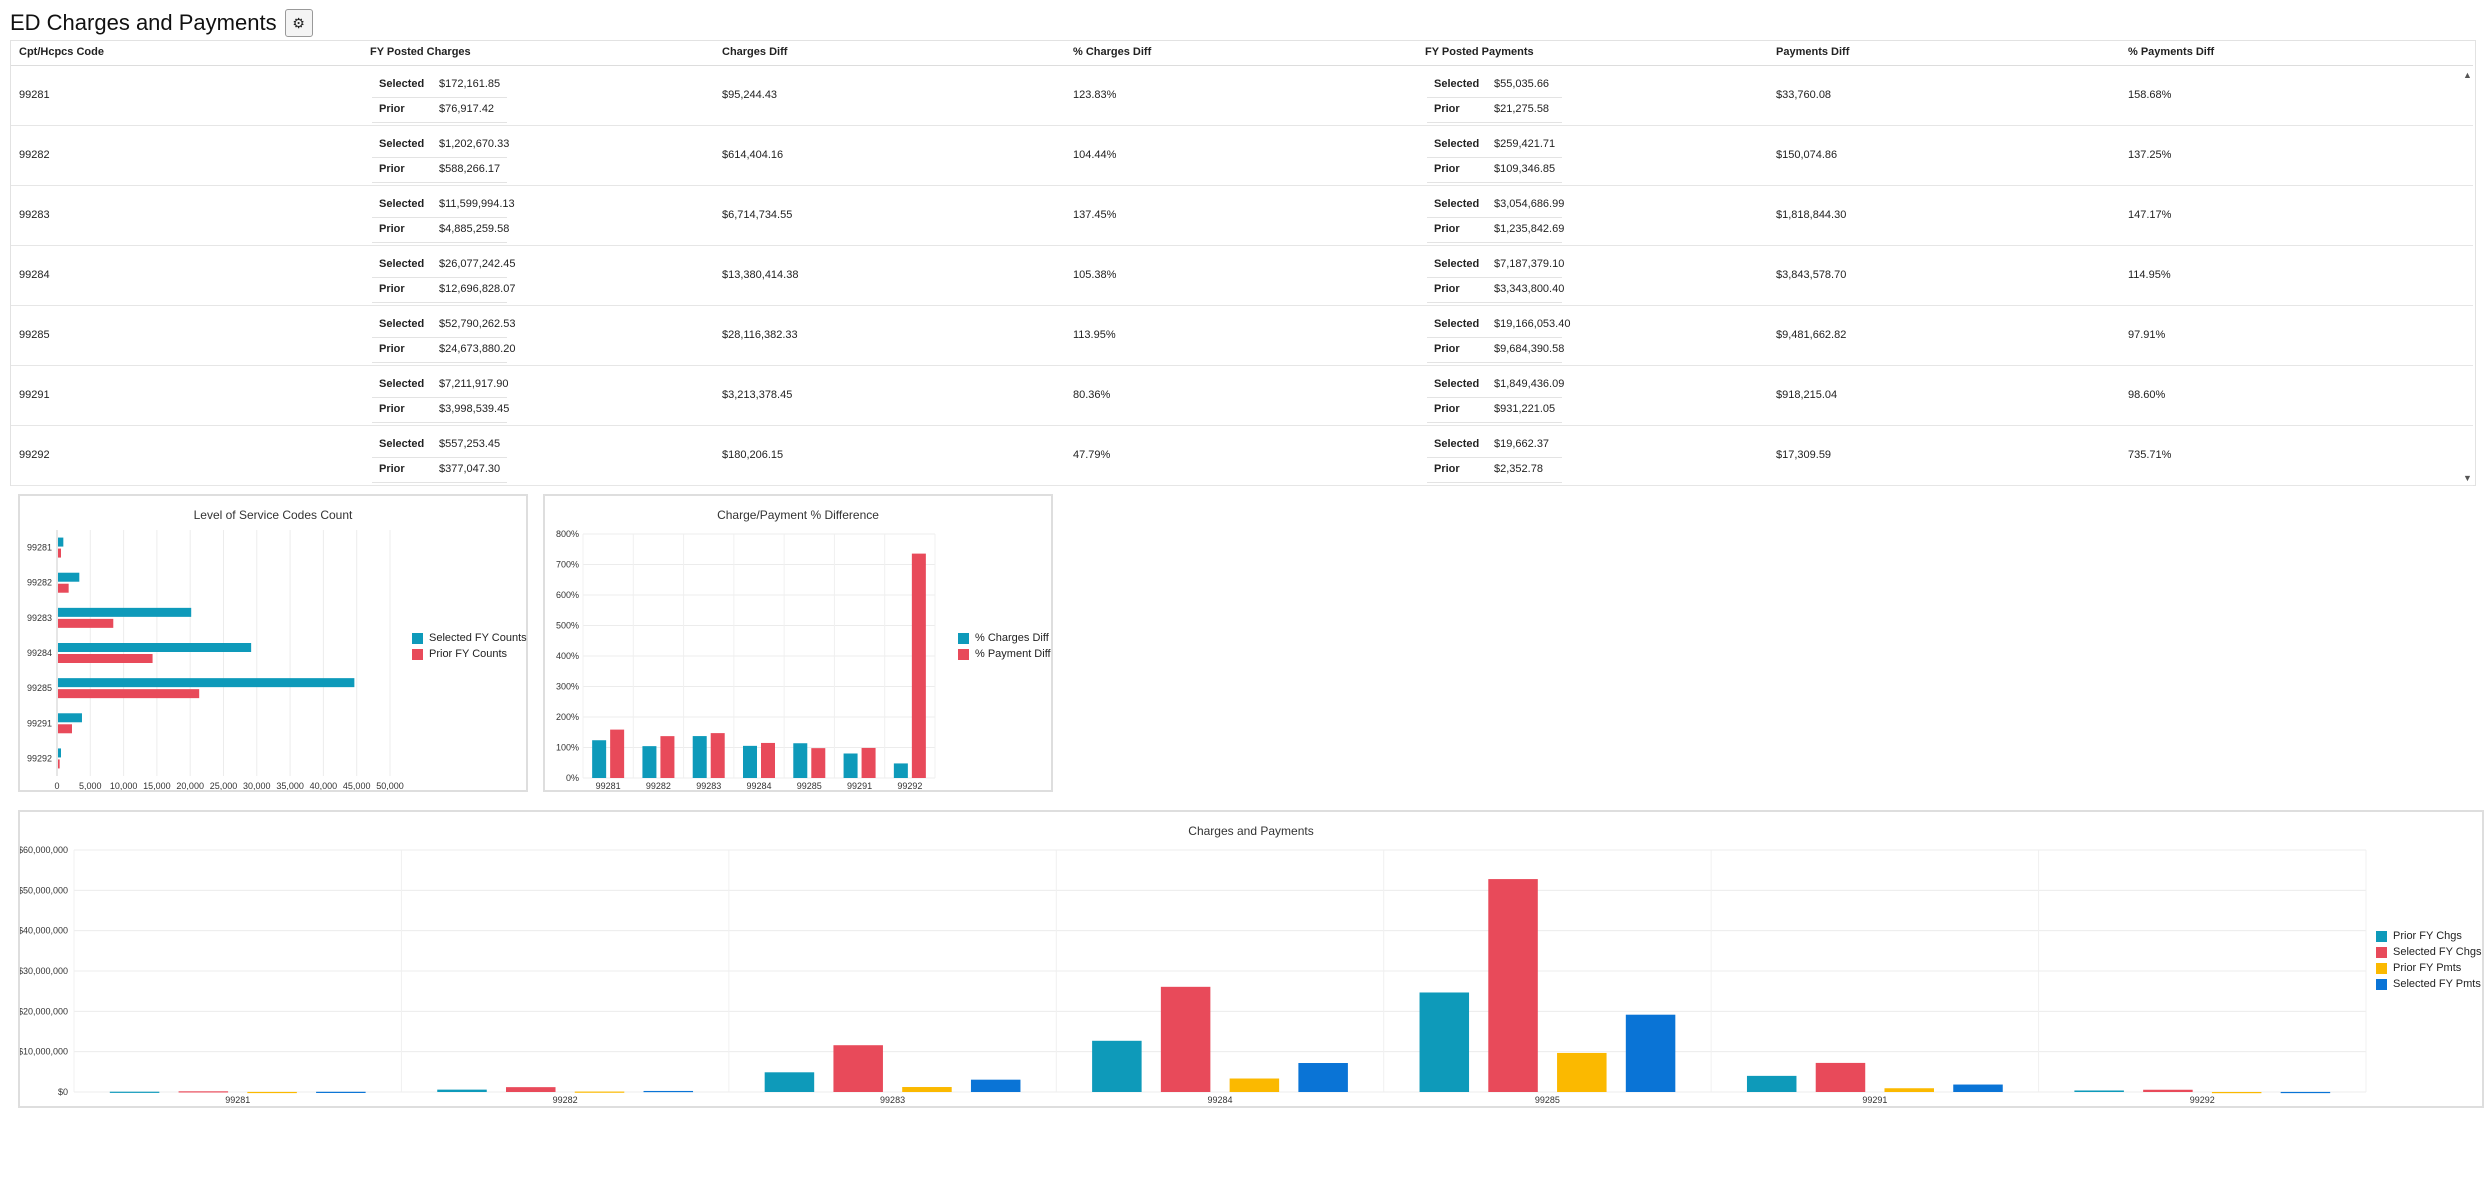 The image size is (2488, 1186). Describe the element at coordinates (1495, 205) in the screenshot. I see `selected-line: Selected $3,054,686.99` at that location.